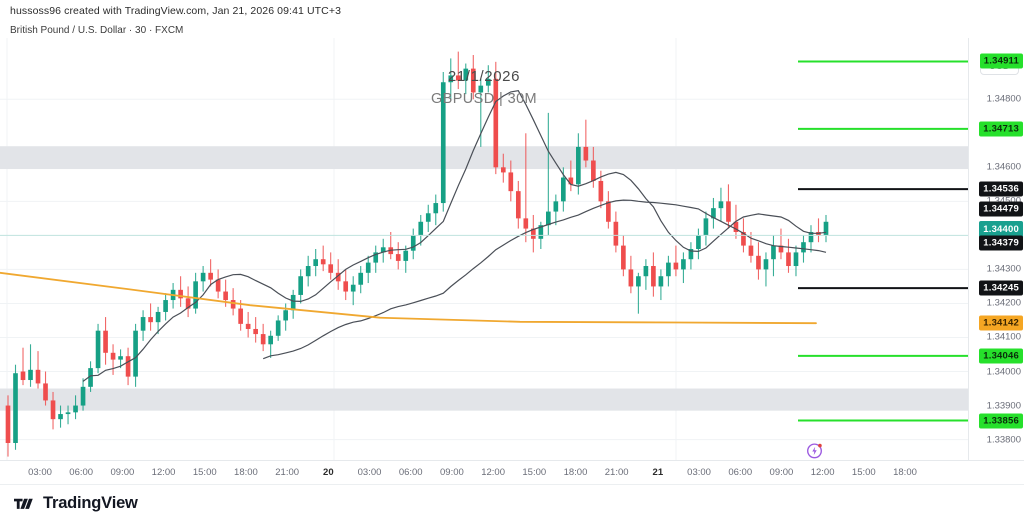  What do you see at coordinates (814, 450) in the screenshot?
I see `alert-lightning-icon` at bounding box center [814, 450].